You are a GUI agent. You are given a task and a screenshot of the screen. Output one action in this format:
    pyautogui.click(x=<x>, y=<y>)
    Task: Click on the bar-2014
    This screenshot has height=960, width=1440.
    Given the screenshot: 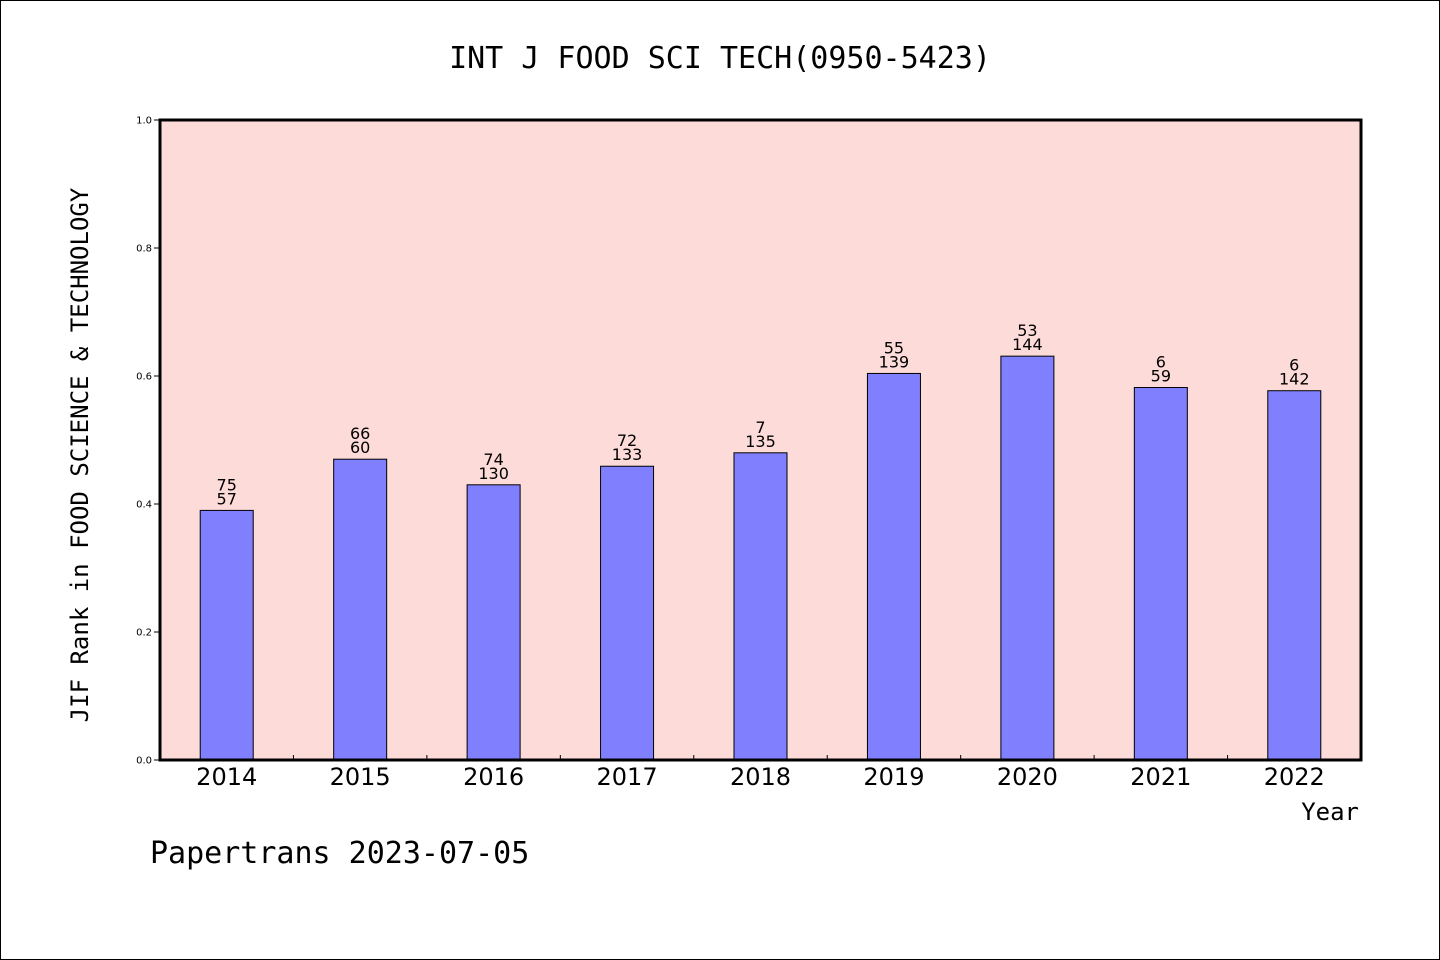 What is the action you would take?
    pyautogui.click(x=226, y=635)
    